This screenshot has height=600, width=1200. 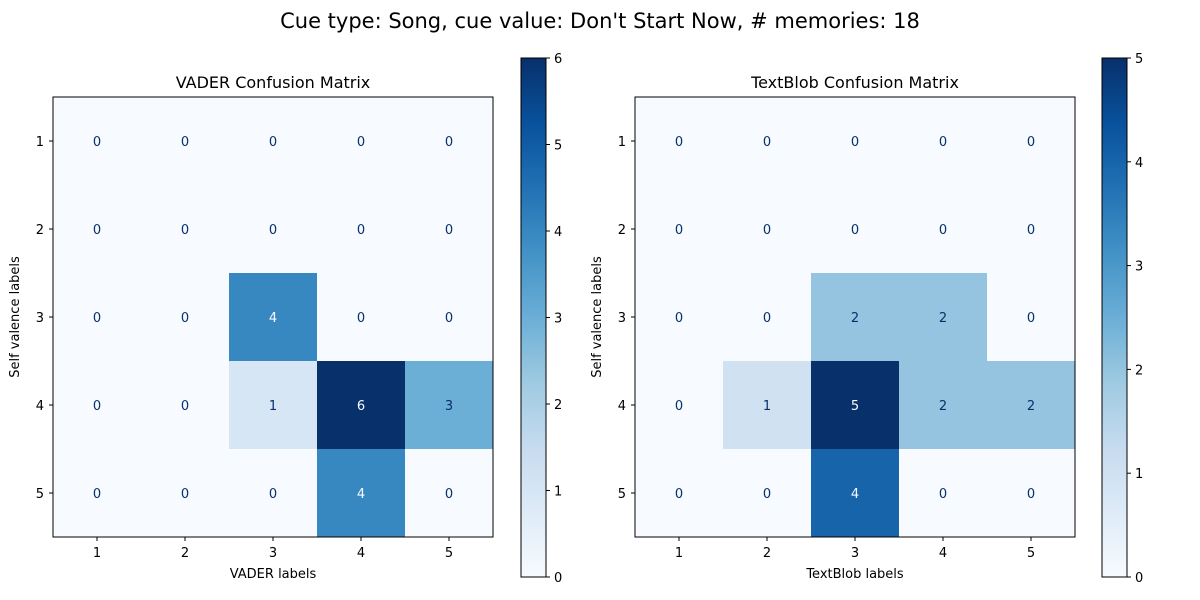 What do you see at coordinates (1139, 267) in the screenshot?
I see `colorbar-tick-label: 3` at bounding box center [1139, 267].